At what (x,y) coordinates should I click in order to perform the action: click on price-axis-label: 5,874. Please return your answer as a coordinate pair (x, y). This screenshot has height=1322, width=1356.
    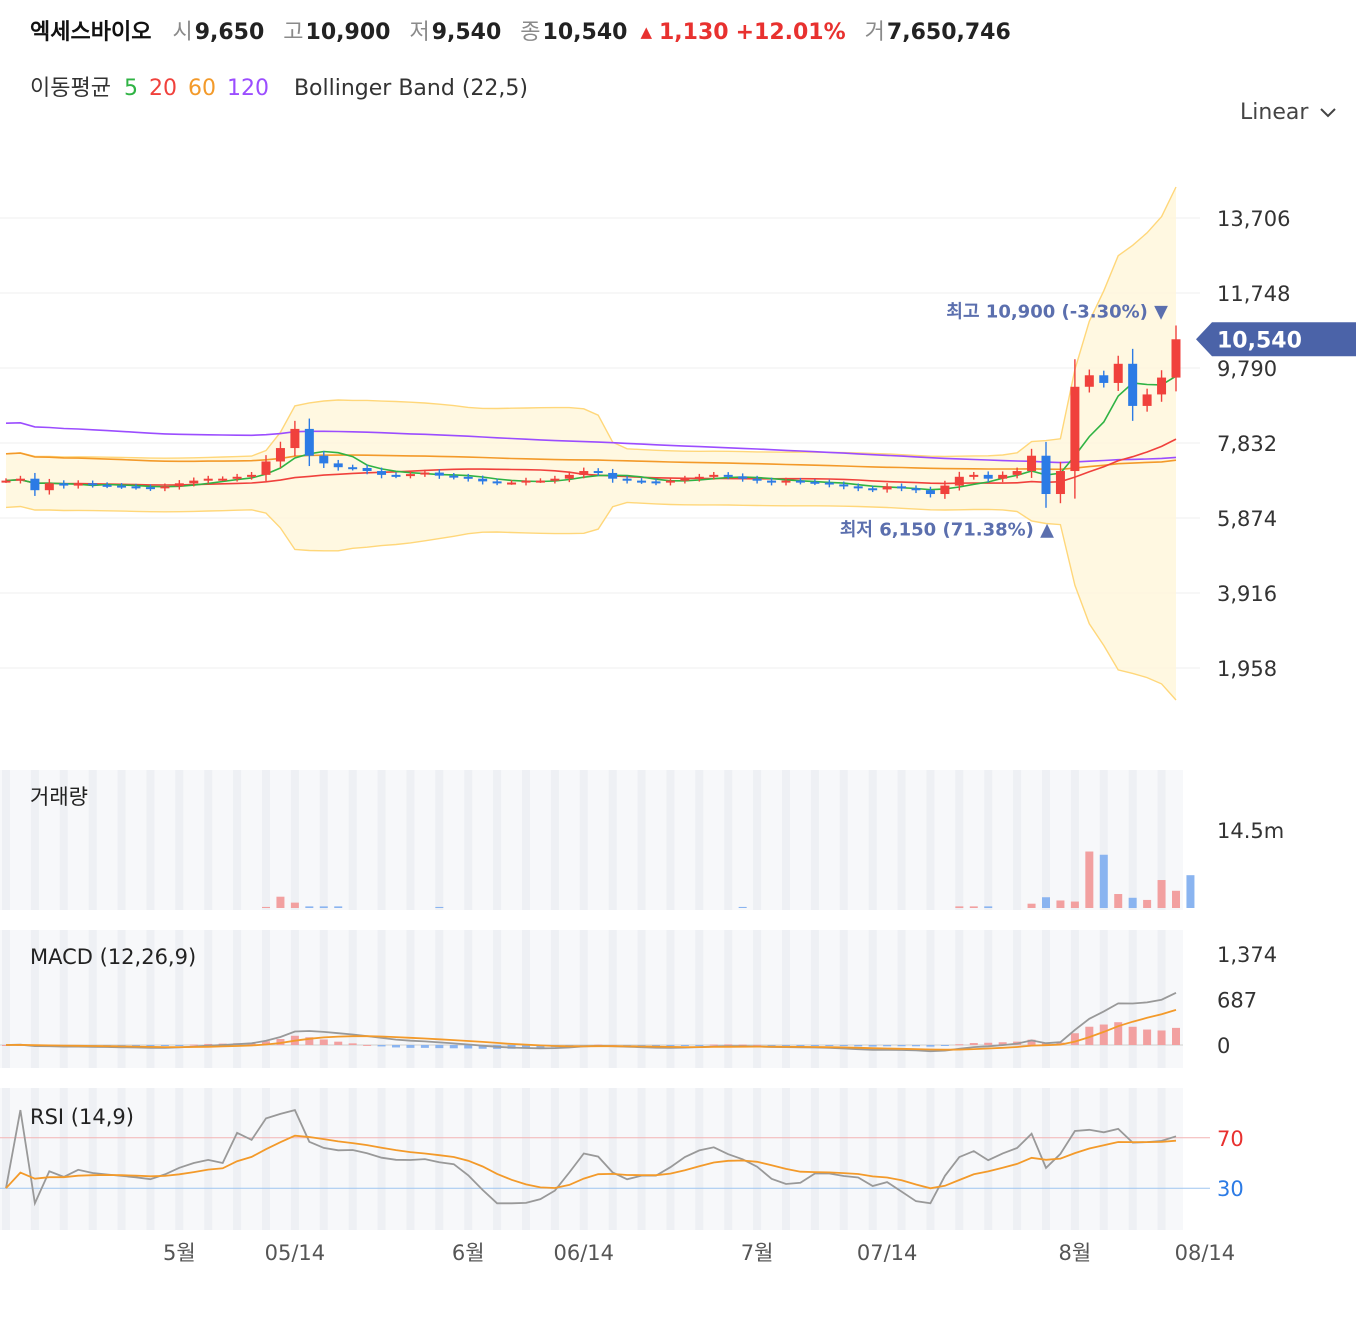
    Looking at the image, I should click on (1247, 519).